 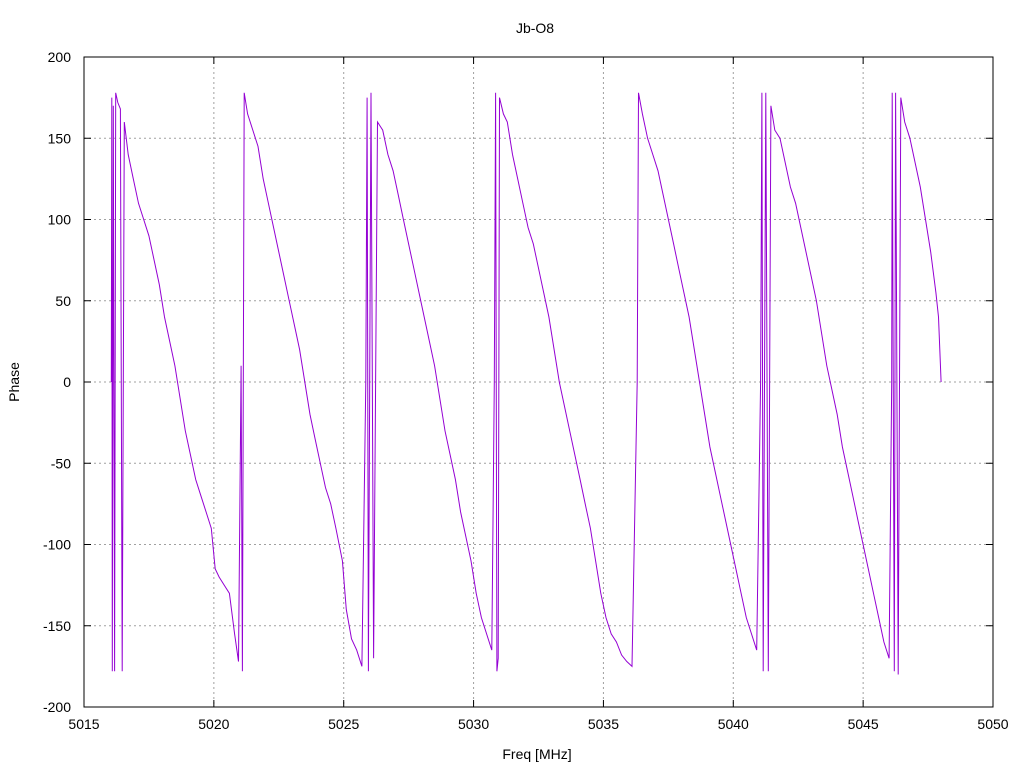 I want to click on x-tick-label: 5025, so click(x=343, y=724).